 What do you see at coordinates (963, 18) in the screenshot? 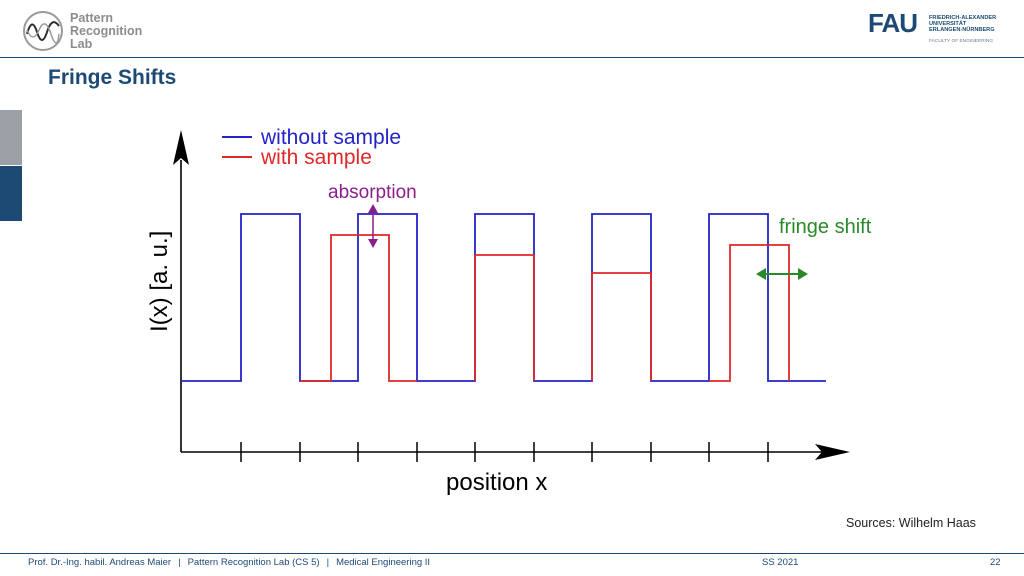
I see `fau-line-1: FRIEDRICH-ALEXANDER` at bounding box center [963, 18].